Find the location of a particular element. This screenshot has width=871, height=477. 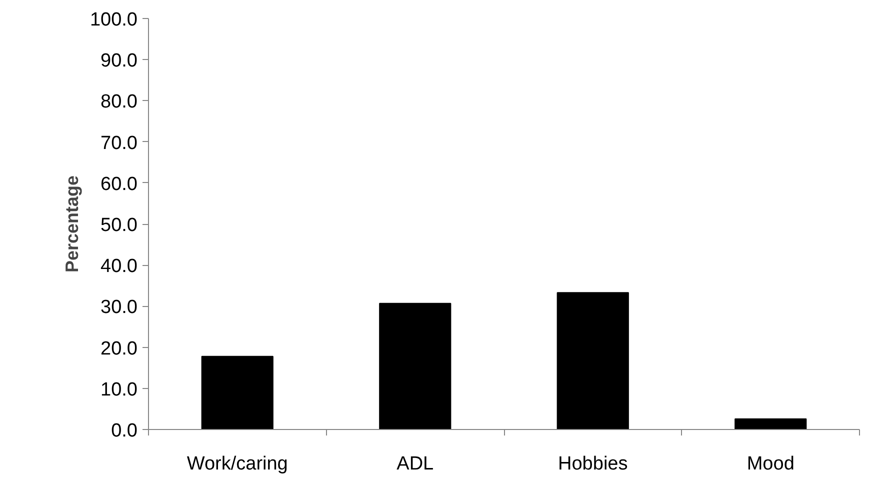

x-tick-label: ADL is located at coordinates (415, 464).